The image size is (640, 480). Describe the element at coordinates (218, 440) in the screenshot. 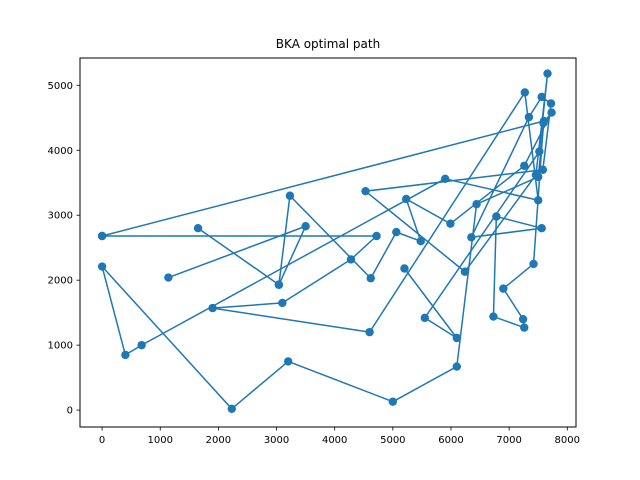

I see `x-tick-label: 2000` at that location.